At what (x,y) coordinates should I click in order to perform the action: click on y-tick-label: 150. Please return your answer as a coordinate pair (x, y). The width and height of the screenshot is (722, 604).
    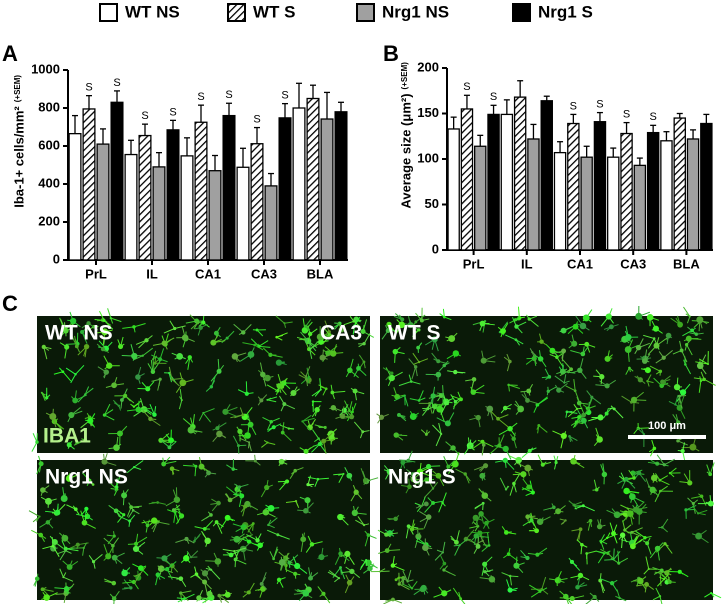
    Looking at the image, I should click on (428, 112).